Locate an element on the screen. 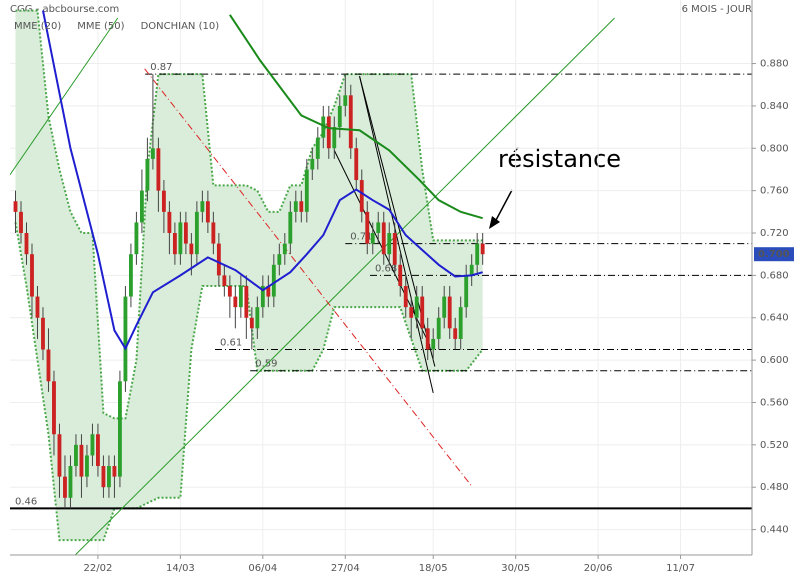  level-label: 0.87 is located at coordinates (161, 67).